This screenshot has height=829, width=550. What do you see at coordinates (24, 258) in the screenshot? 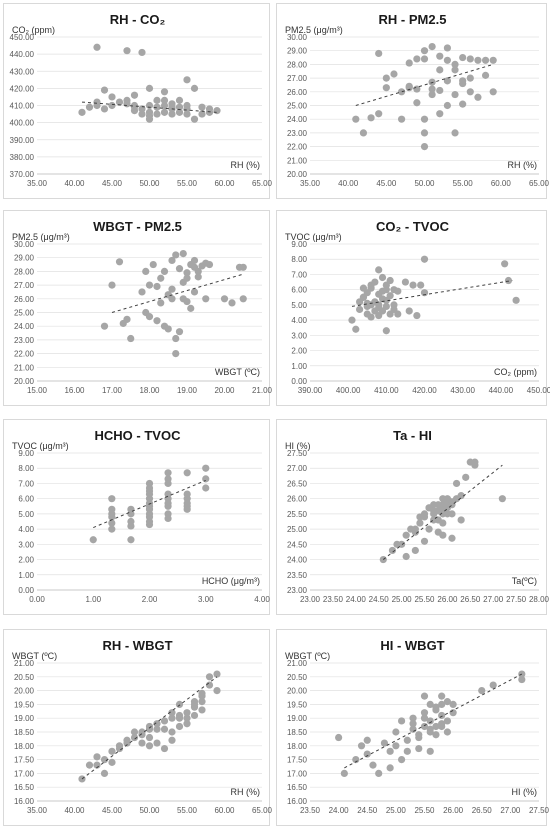
I see `y-tick-label: 29.00` at bounding box center [24, 258].